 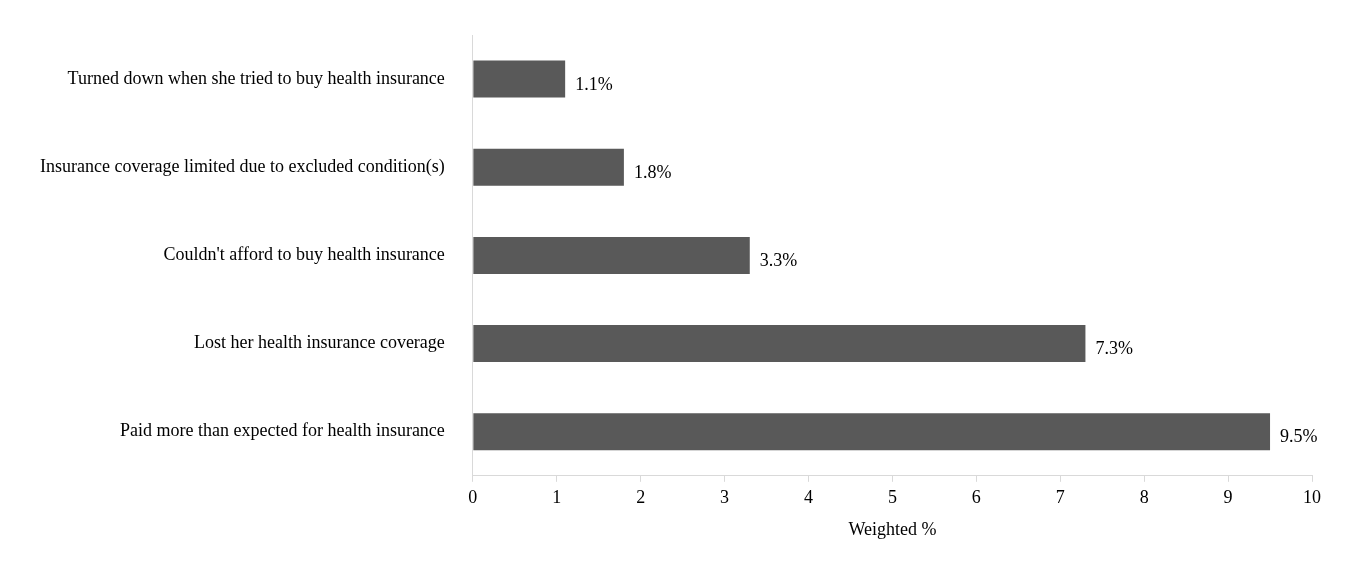 I want to click on x-axis-title: Weighted %, so click(x=892, y=528).